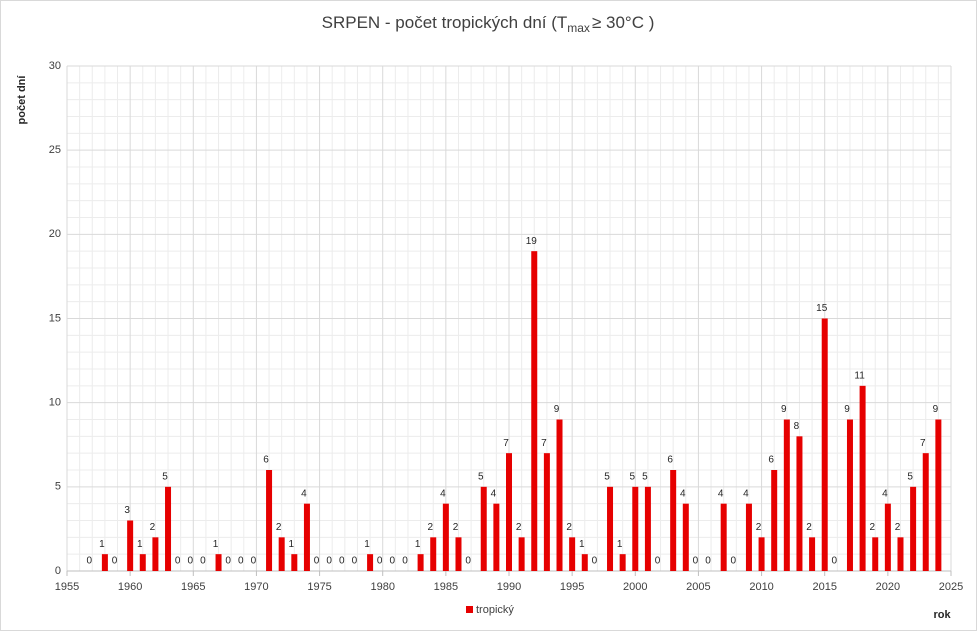 The width and height of the screenshot is (977, 631). Describe the element at coordinates (58, 487) in the screenshot. I see `y-tick-label: 5` at that location.